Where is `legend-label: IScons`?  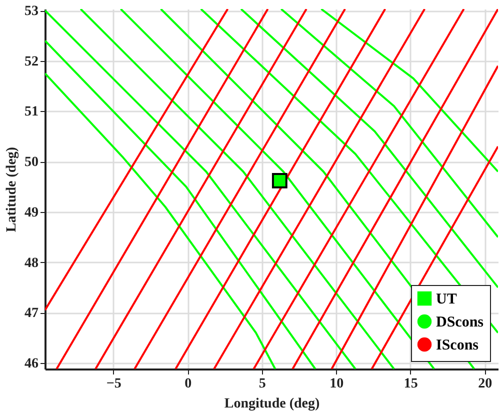
legend-label: IScons is located at coordinates (457, 346).